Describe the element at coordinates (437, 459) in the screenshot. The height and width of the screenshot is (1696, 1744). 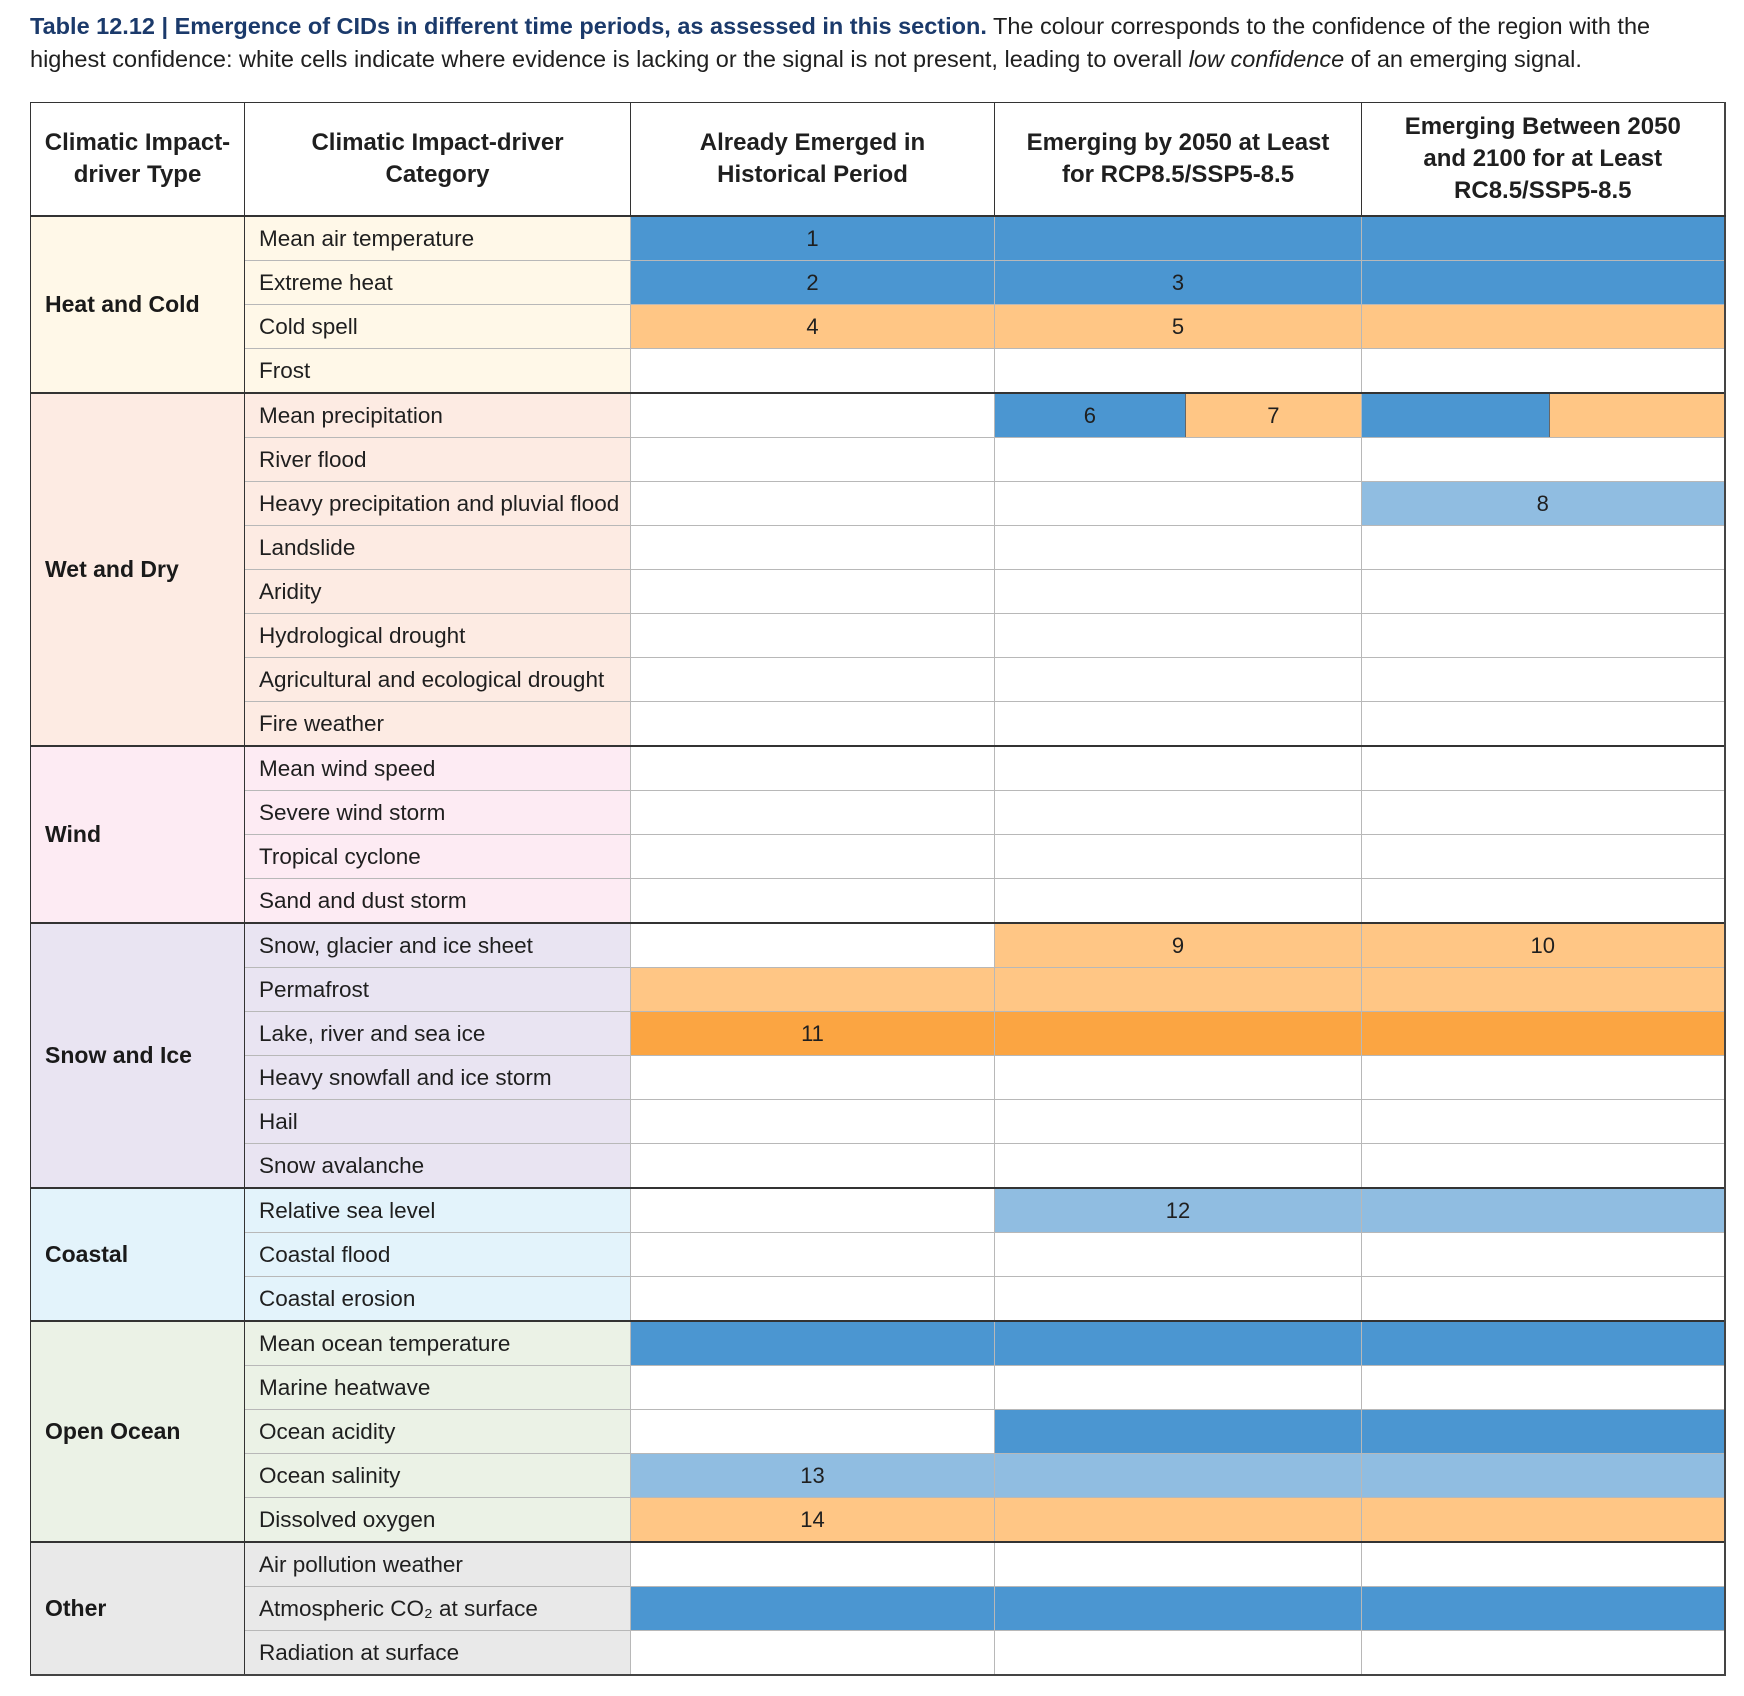
I see `driver-category-cell: River flood` at that location.